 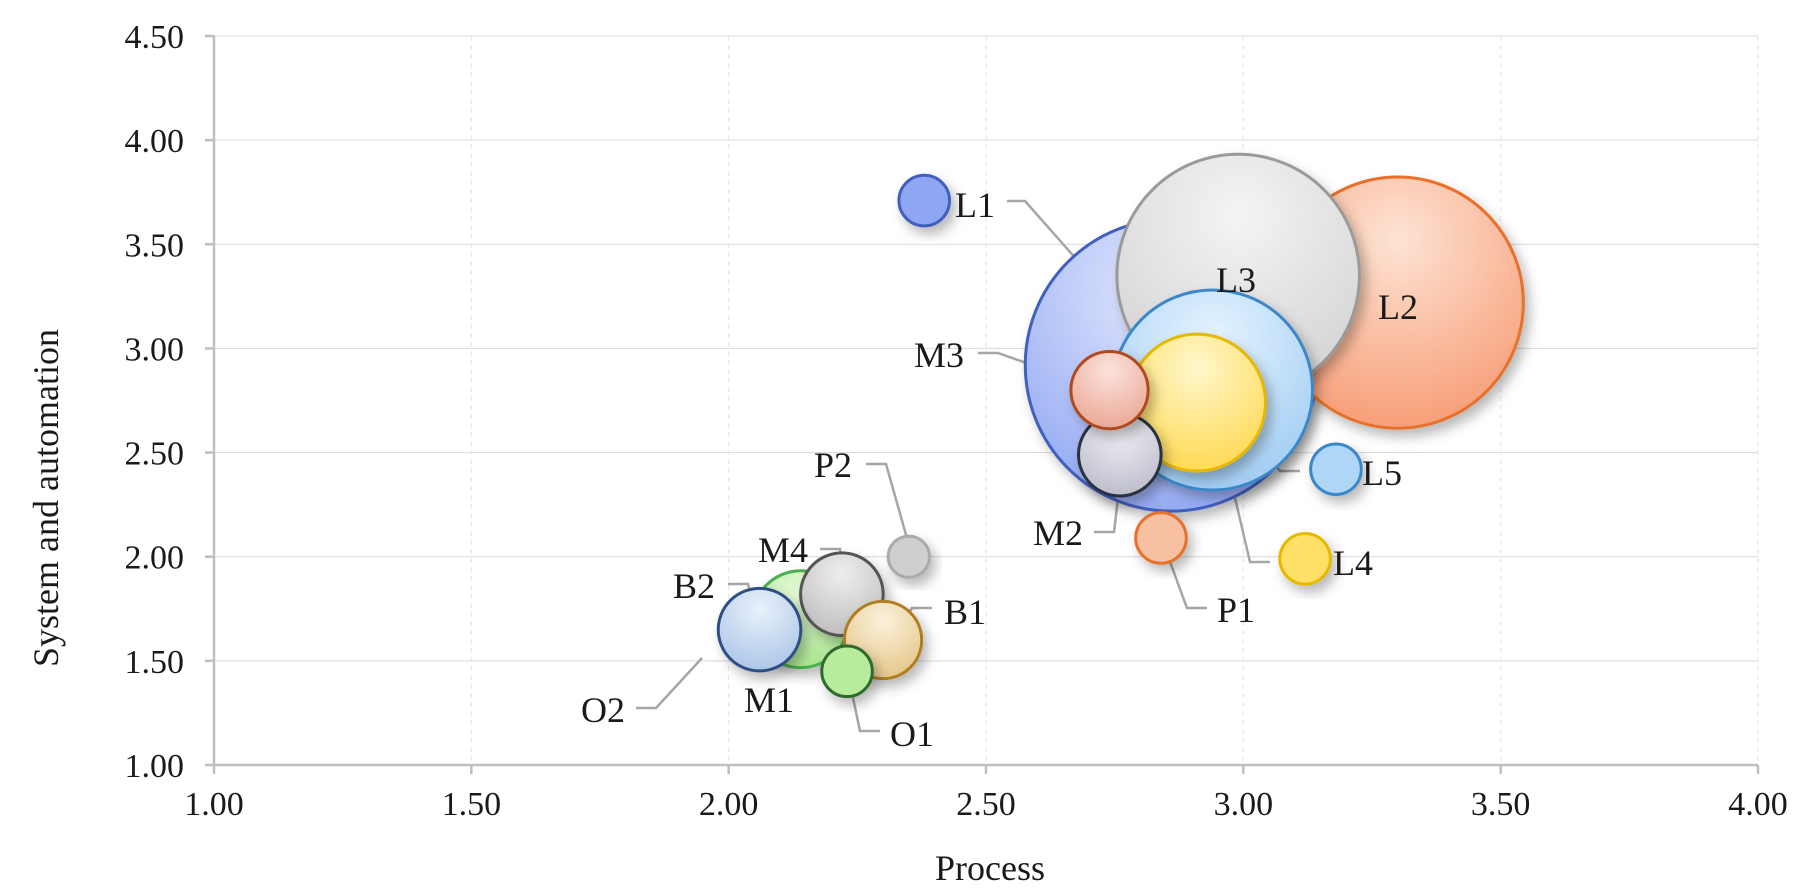 What do you see at coordinates (669, 683) in the screenshot?
I see `leader-line-o2` at bounding box center [669, 683].